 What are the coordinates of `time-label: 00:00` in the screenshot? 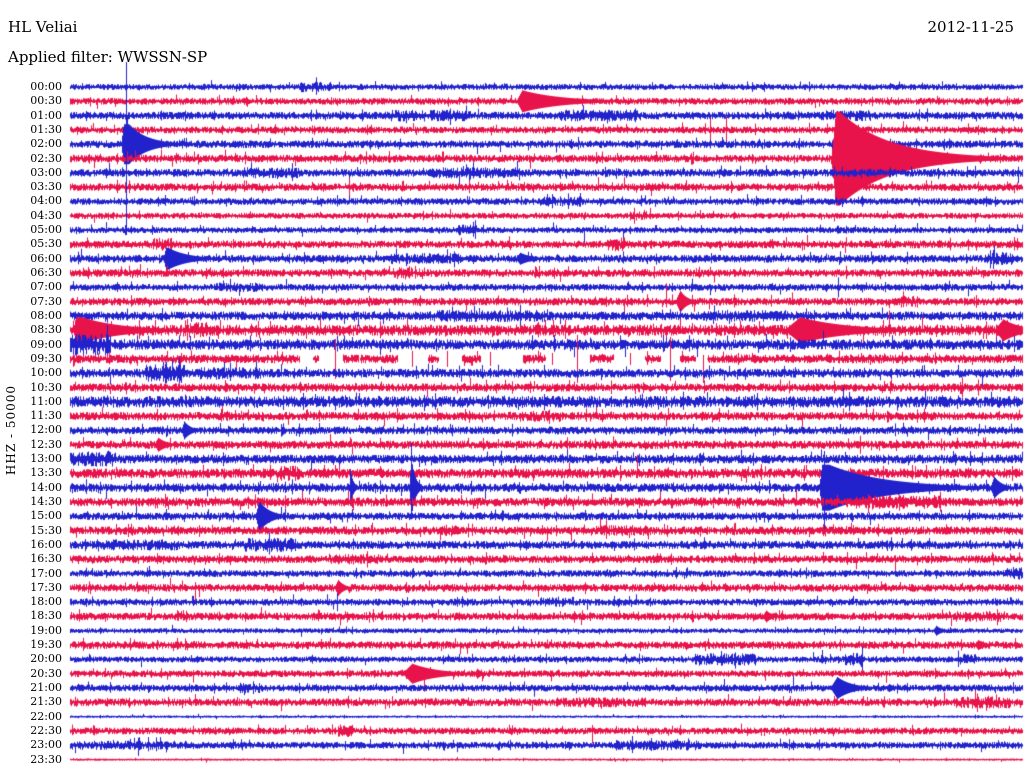 It's located at (46, 86).